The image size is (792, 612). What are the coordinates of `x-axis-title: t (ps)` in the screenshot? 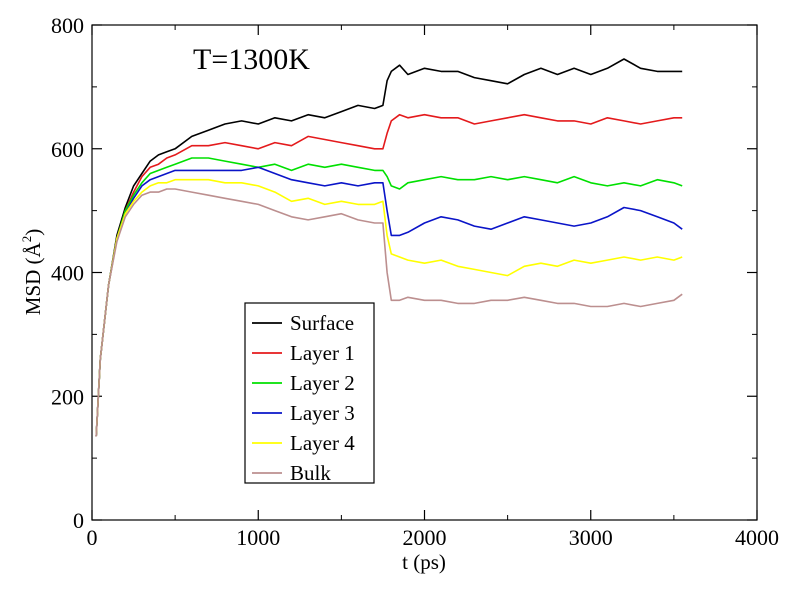 It's located at (424, 562).